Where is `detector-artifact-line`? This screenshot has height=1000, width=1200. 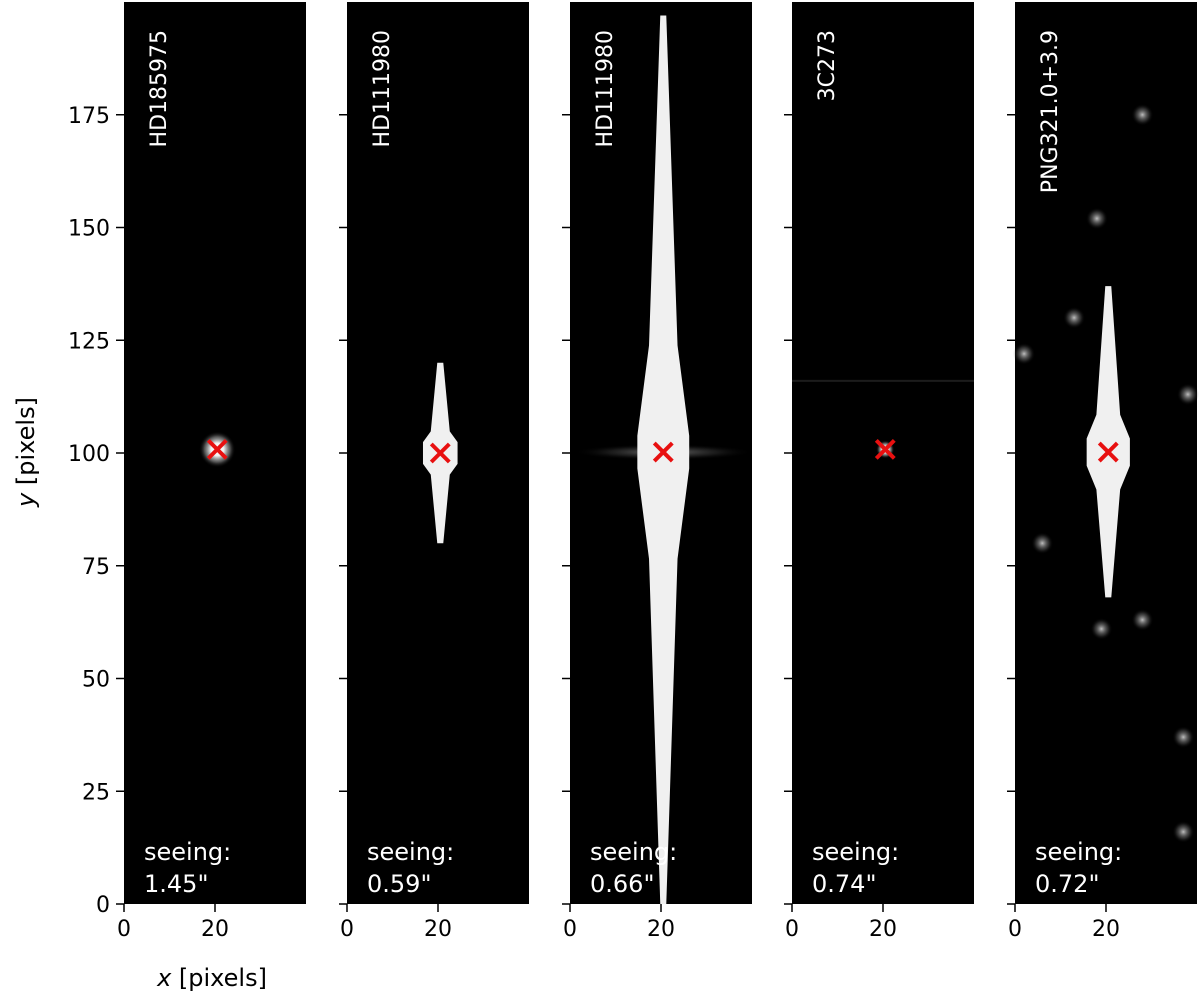 detector-artifact-line is located at coordinates (883, 380).